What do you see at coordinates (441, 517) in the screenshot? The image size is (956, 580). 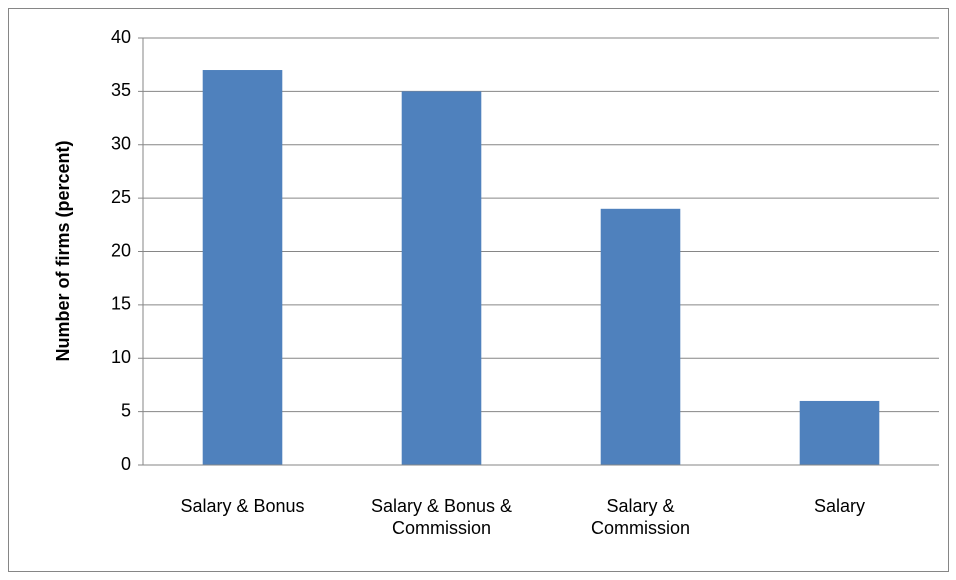 I see `x-tick-label: Salary & Bonus & Commission` at bounding box center [441, 517].